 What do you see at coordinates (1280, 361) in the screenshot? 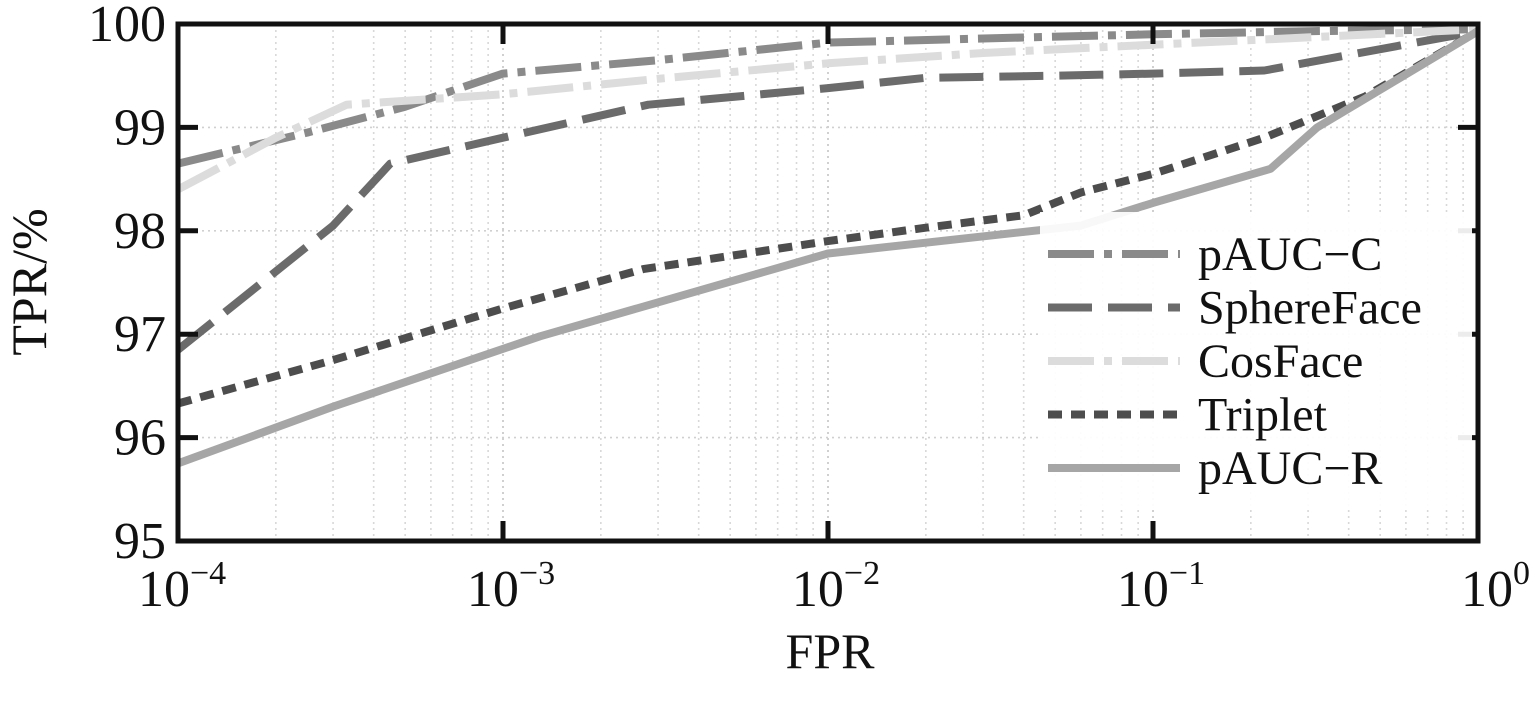
I see `legend-label-2: CosFace` at bounding box center [1280, 361].